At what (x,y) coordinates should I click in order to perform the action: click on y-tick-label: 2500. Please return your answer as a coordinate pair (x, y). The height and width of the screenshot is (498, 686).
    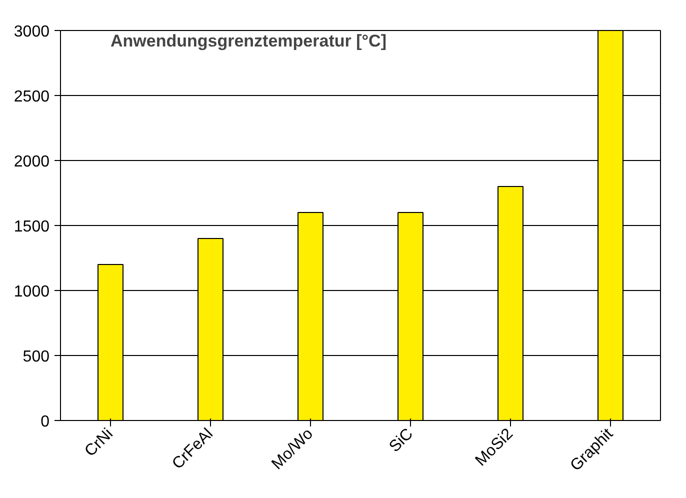
    Looking at the image, I should click on (32, 97).